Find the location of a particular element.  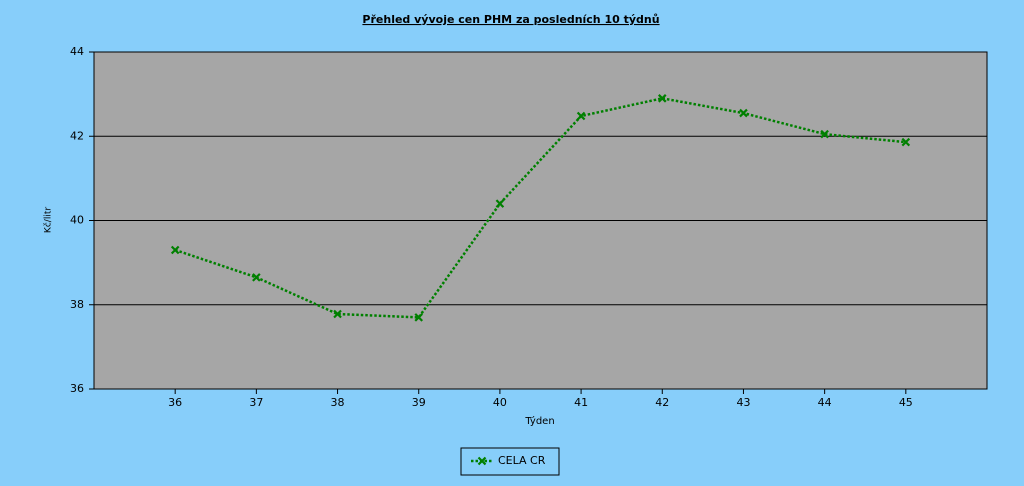

y-axis-label: Kč/litr is located at coordinates (48, 220).